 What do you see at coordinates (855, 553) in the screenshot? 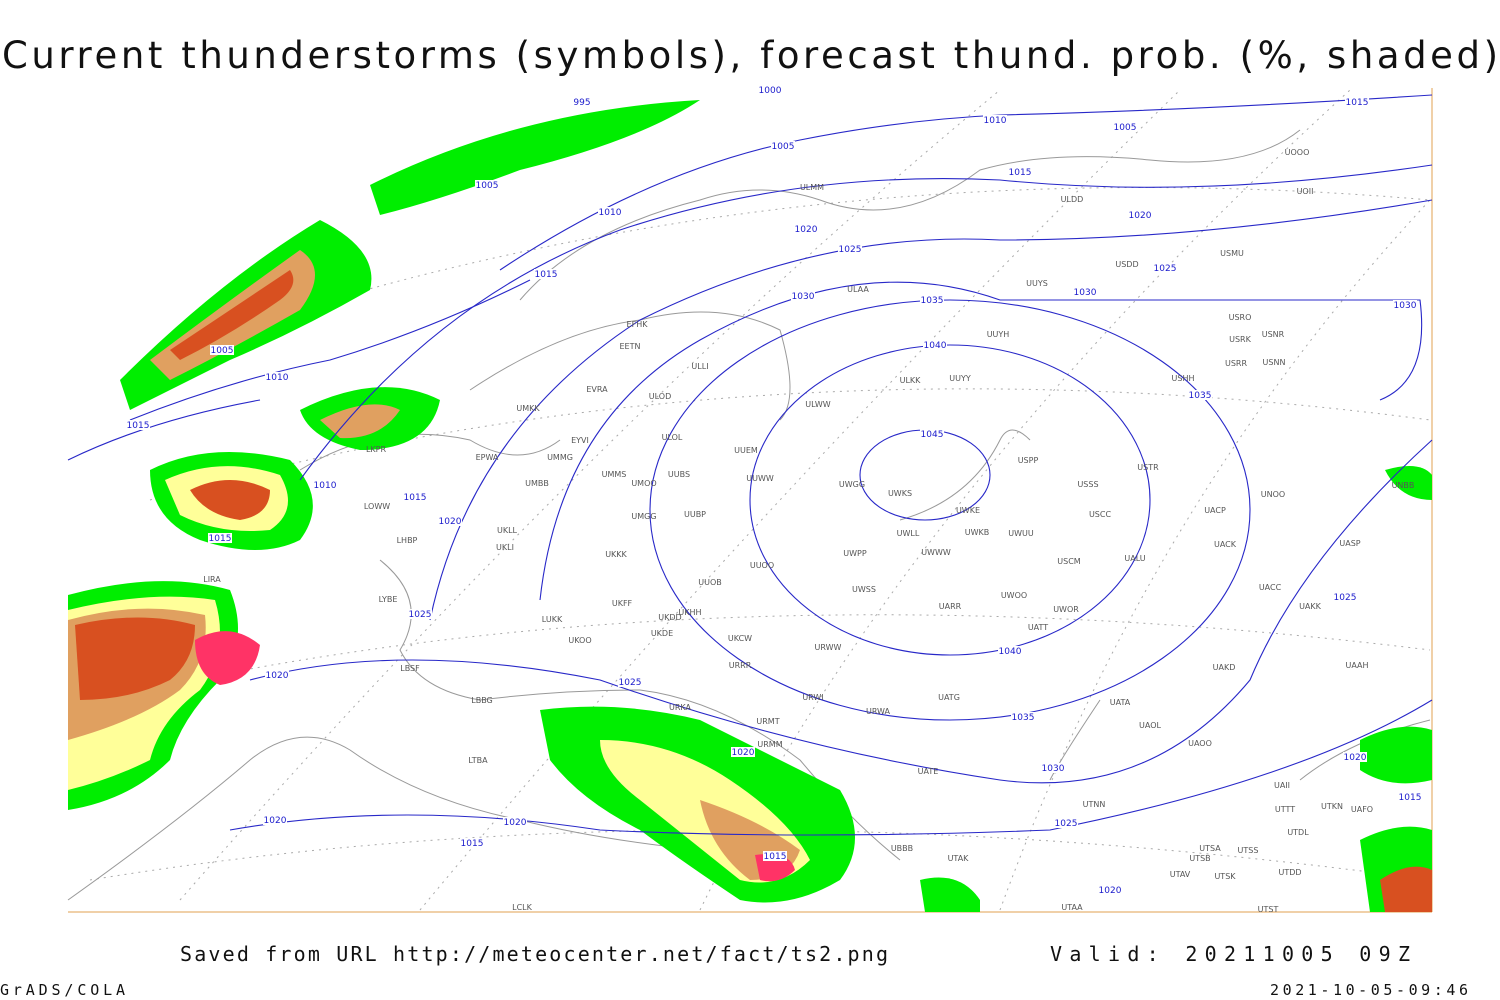
I see `station-label: UWPP` at bounding box center [855, 553].